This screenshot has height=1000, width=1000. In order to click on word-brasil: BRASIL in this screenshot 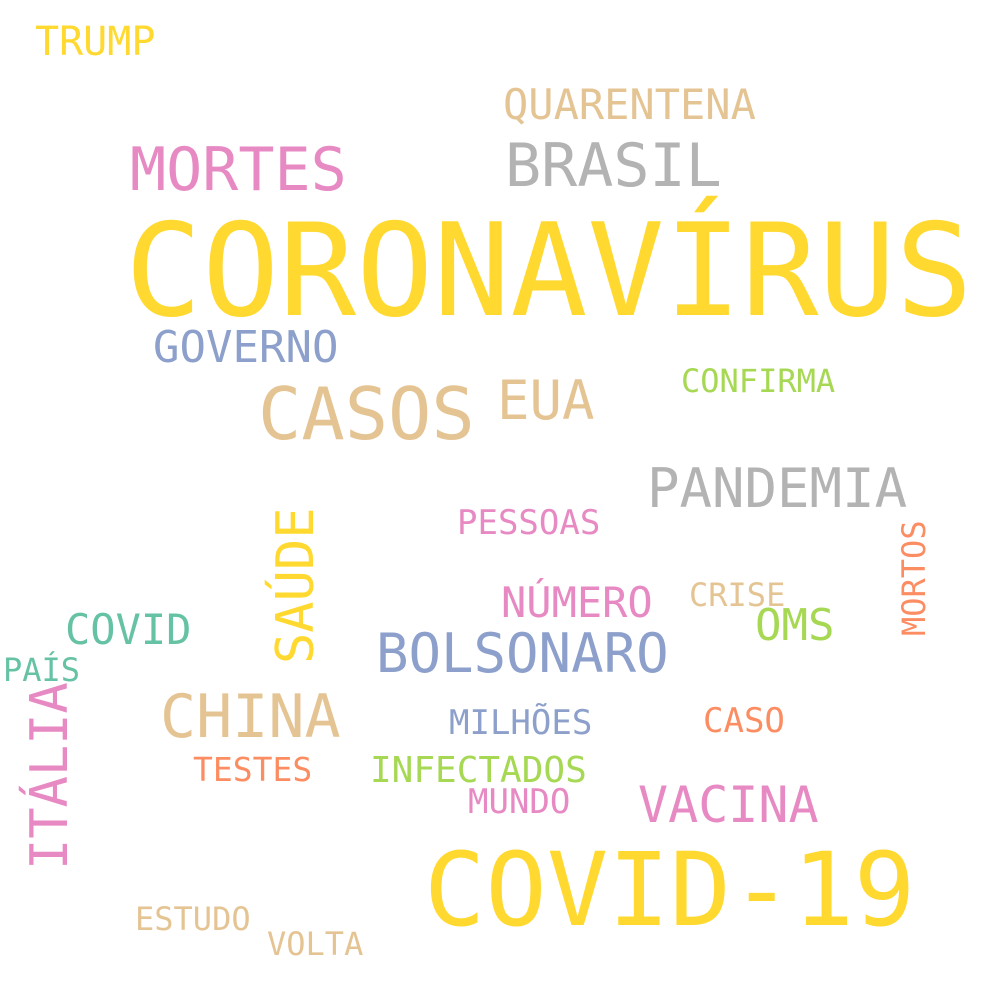, I will do `click(613, 166)`.